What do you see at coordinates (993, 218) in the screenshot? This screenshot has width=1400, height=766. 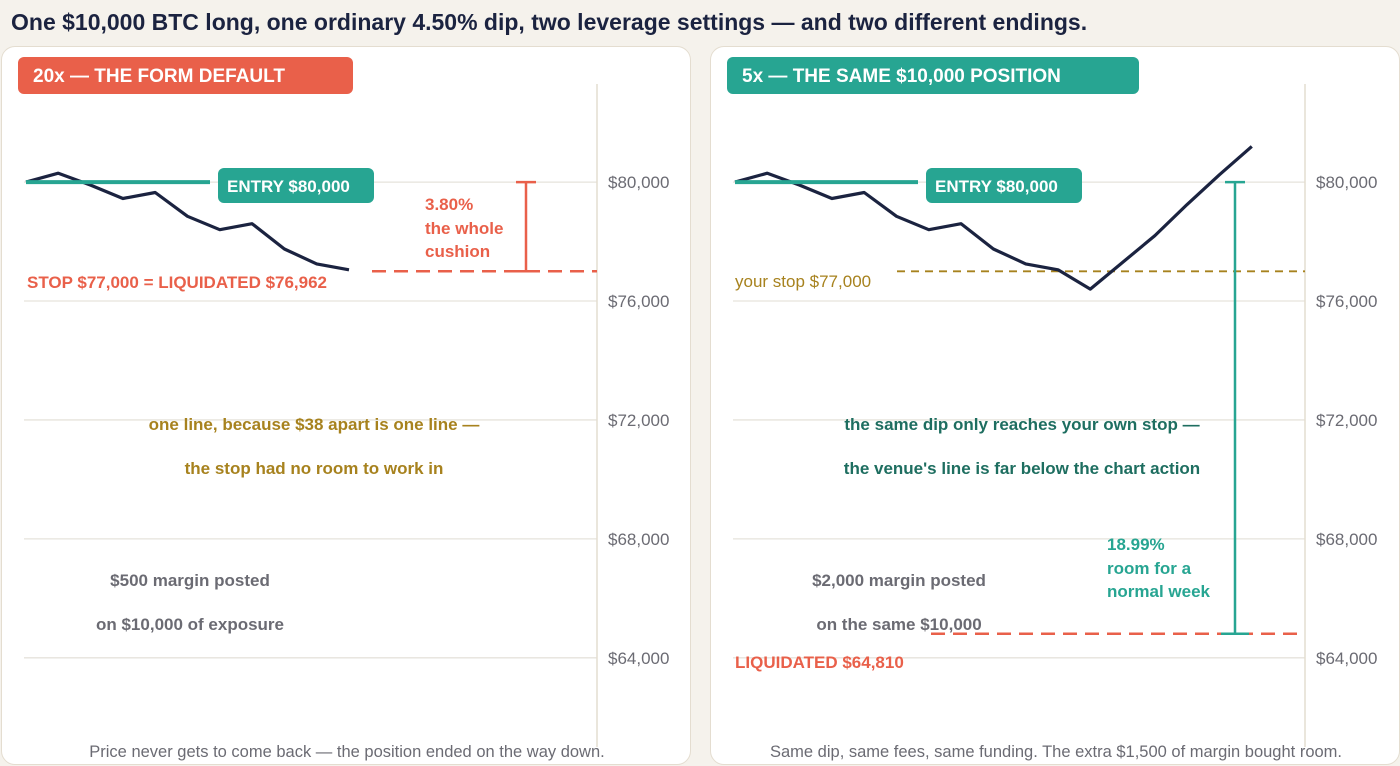 I see `price-series-line` at bounding box center [993, 218].